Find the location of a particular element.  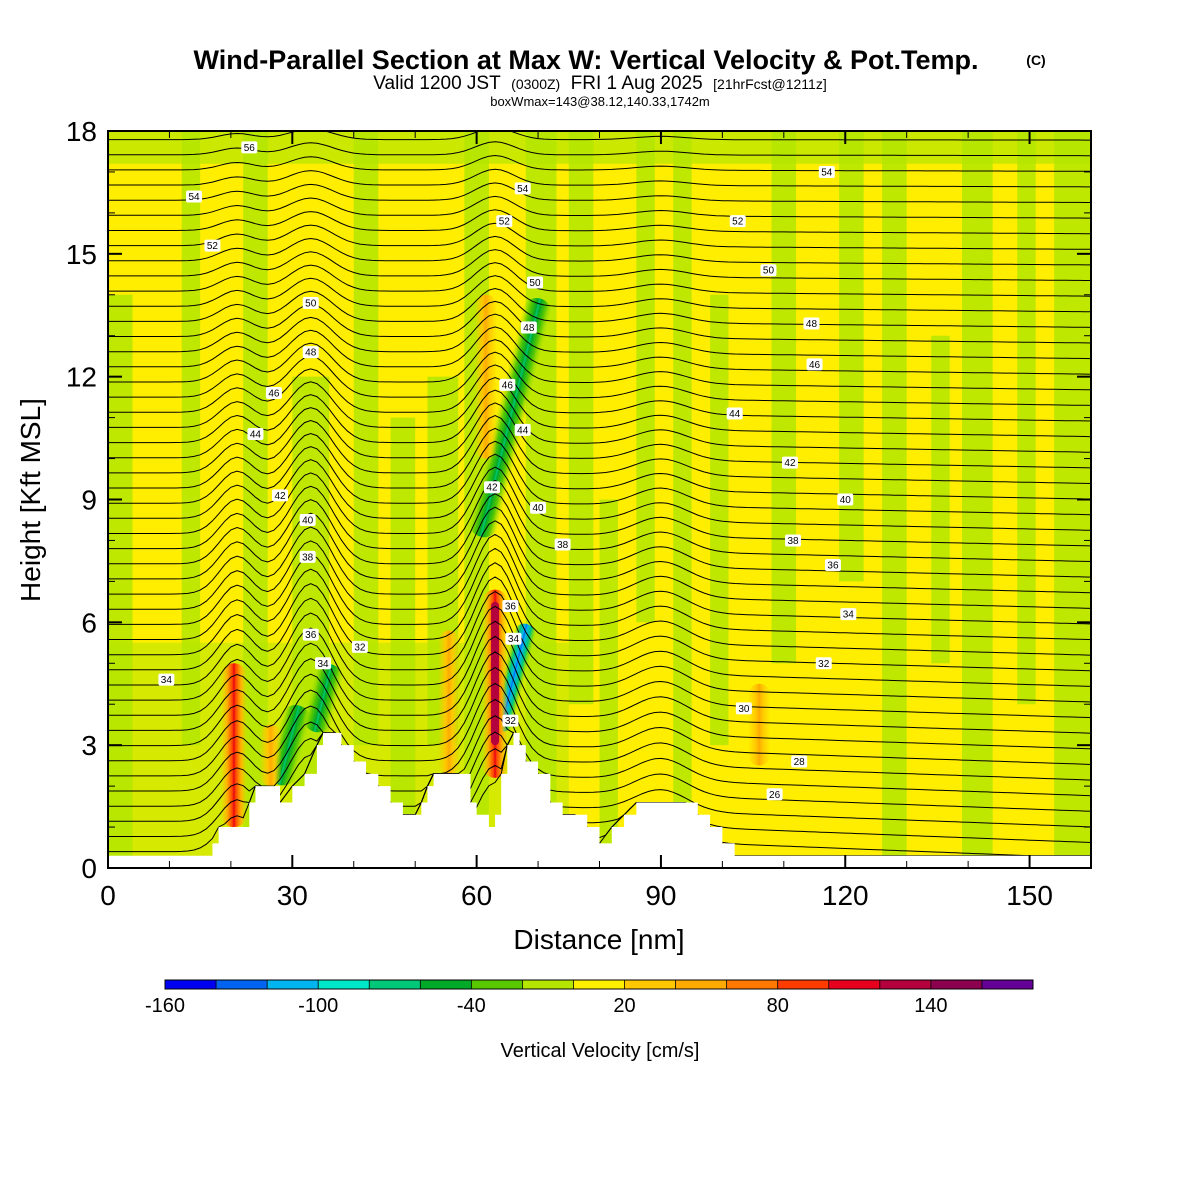

isentrope-label: 28 is located at coordinates (799, 761).